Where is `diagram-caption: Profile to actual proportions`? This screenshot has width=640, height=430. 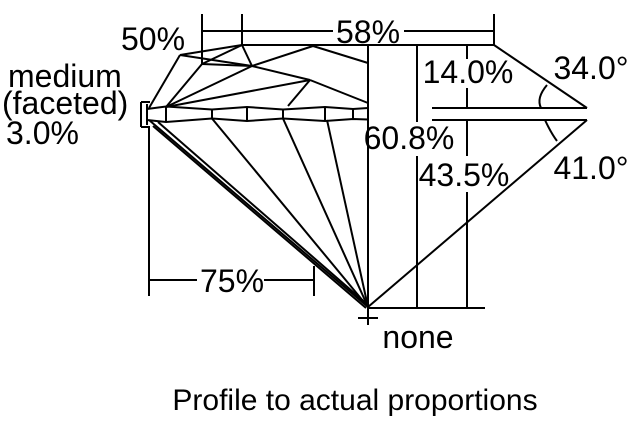
diagram-caption: Profile to actual proportions is located at coordinates (354, 400).